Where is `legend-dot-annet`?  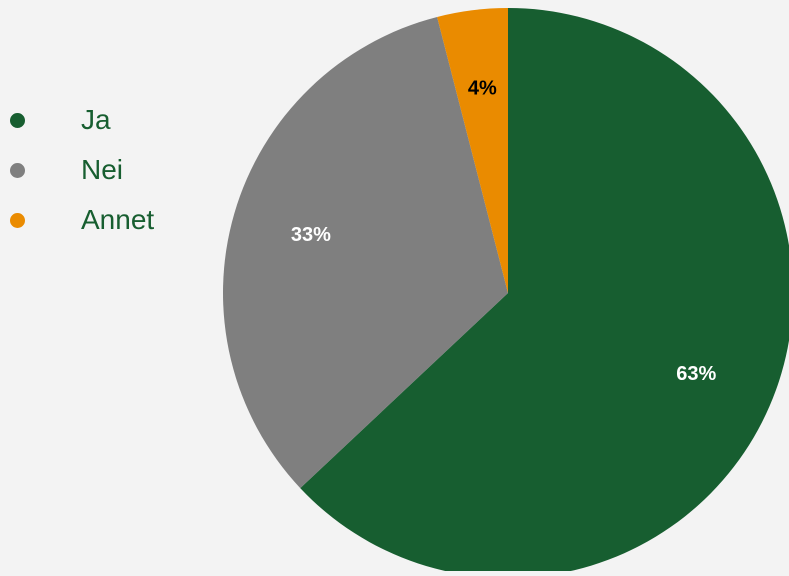 legend-dot-annet is located at coordinates (17, 220).